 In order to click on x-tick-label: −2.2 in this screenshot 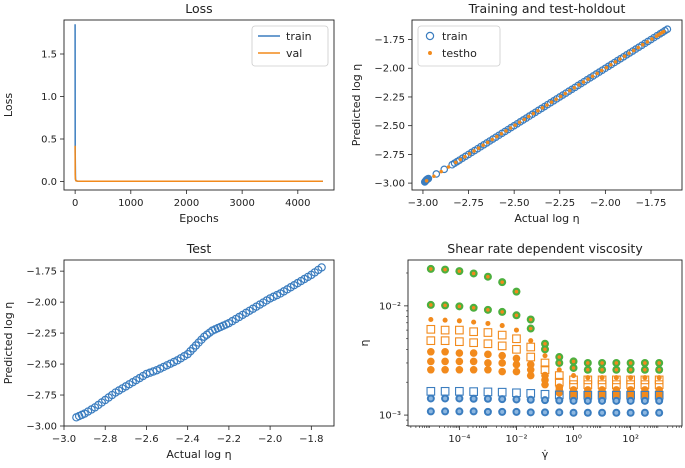, I will do `click(229, 439)`.